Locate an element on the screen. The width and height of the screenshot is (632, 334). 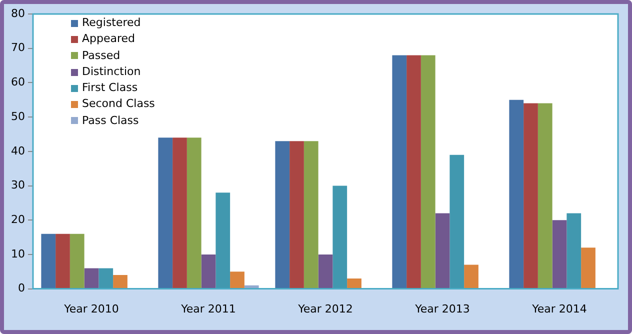
y-tick-label: 80 is located at coordinates (17, 13).